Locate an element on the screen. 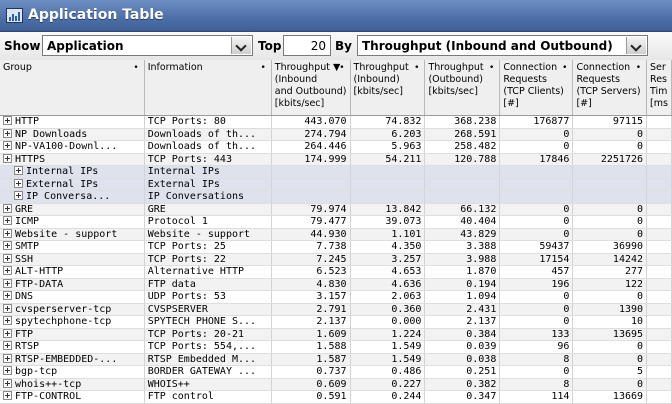 The image size is (672, 404). table-row: whois++-tcp WHOIS++ 0.609 0.227 0.382 8 0 is located at coordinates (336, 384).